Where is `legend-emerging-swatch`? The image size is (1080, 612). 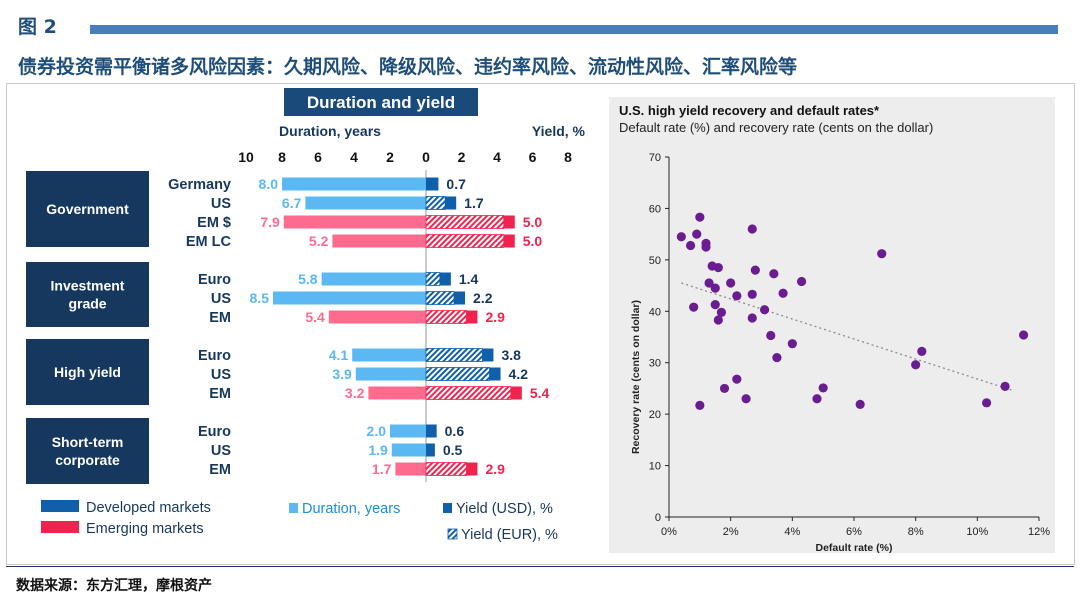
legend-emerging-swatch is located at coordinates (60, 527).